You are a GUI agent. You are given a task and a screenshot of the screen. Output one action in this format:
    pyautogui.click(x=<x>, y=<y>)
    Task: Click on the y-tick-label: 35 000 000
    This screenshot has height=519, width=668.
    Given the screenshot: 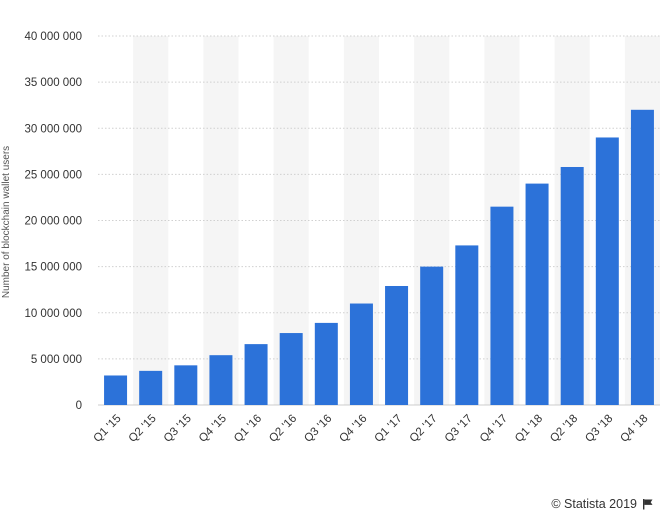 What is the action you would take?
    pyautogui.click(x=53, y=83)
    